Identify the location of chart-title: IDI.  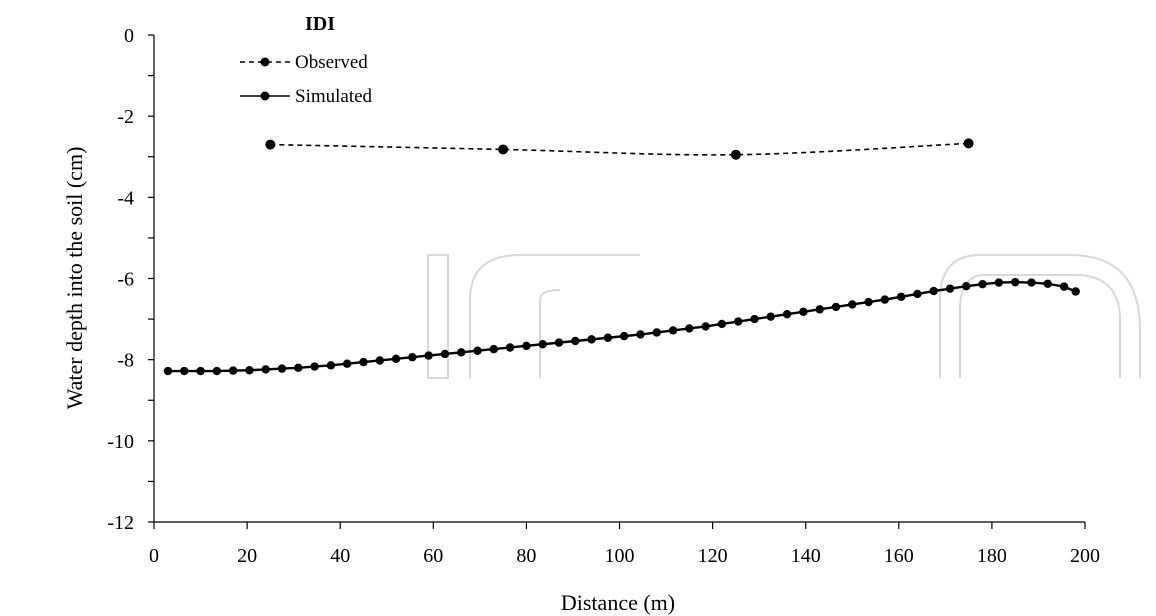
(320, 24).